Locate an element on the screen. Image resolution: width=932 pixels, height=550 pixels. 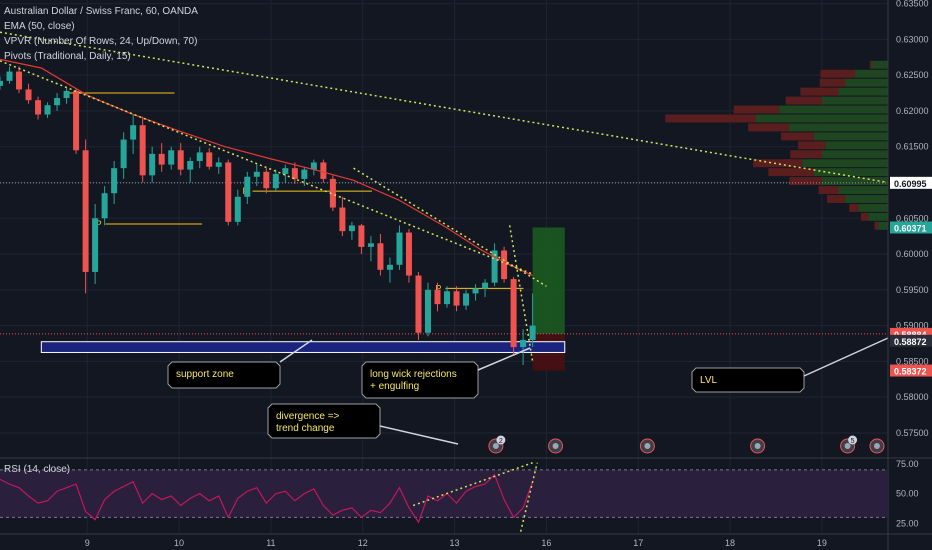
price-tick-label: 0.58500 is located at coordinates (912, 361).